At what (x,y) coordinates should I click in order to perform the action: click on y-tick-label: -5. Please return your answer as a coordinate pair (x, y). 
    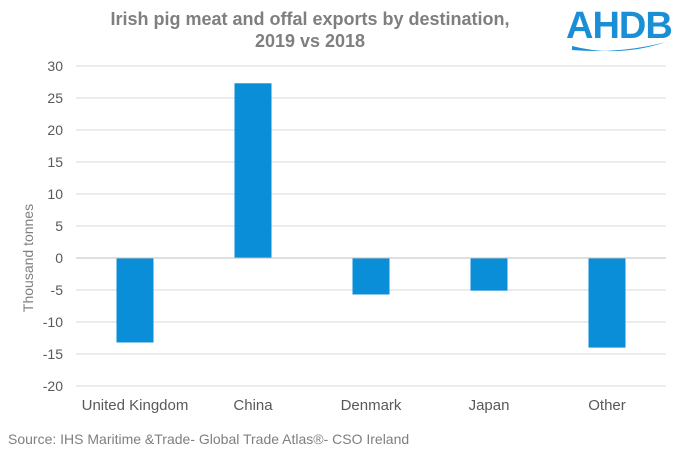
    Looking at the image, I should click on (57, 290).